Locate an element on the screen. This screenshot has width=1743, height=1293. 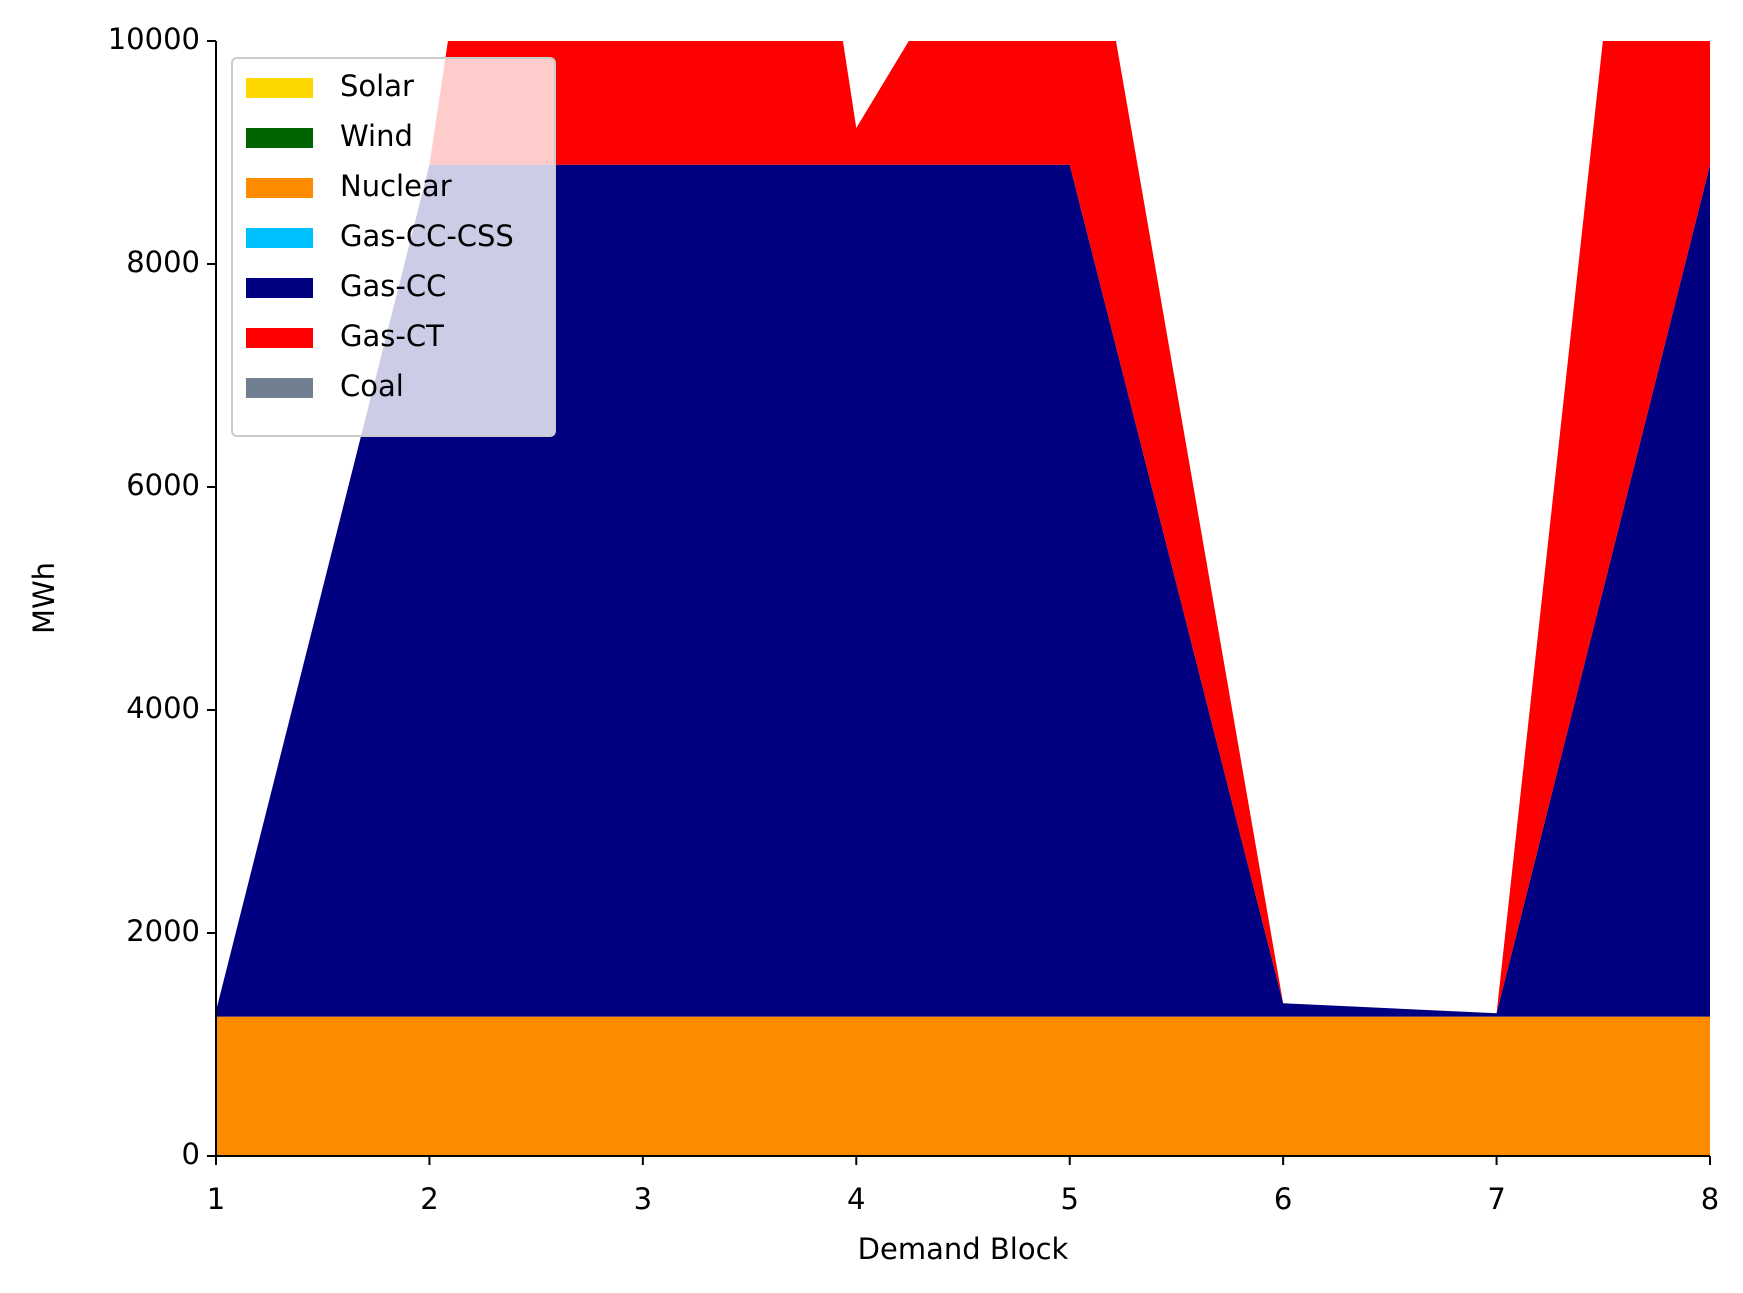
y-axis-label: MWh is located at coordinates (44, 598).